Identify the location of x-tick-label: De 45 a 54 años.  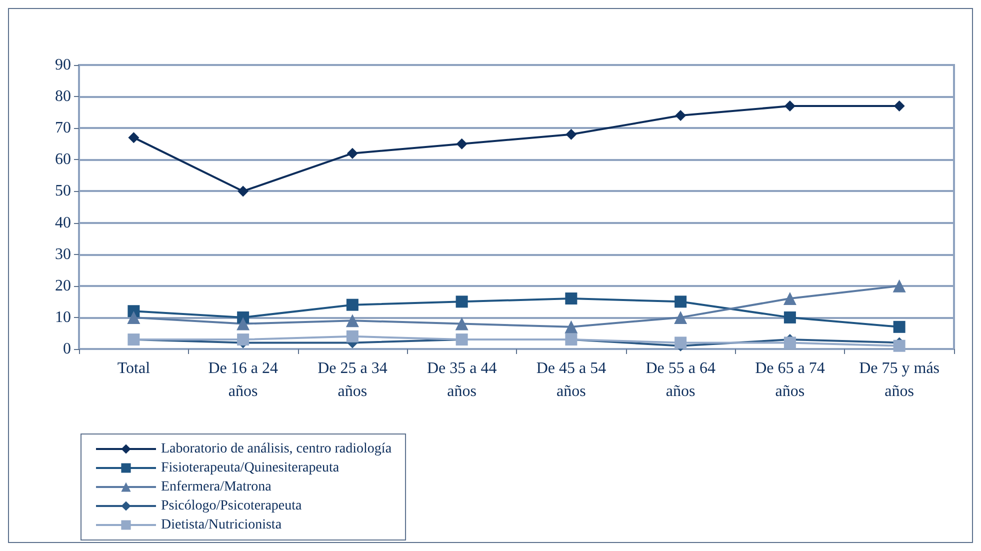
(571, 380).